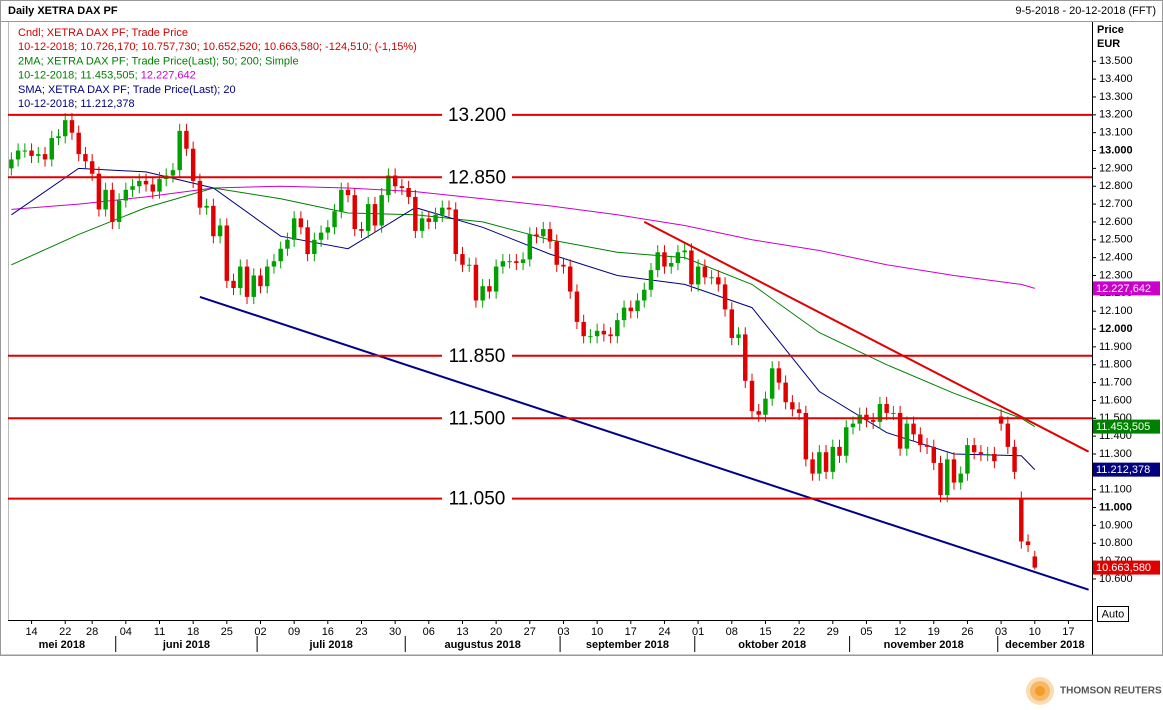  What do you see at coordinates (1045, 645) in the screenshot?
I see `month-label: december 2018` at bounding box center [1045, 645].